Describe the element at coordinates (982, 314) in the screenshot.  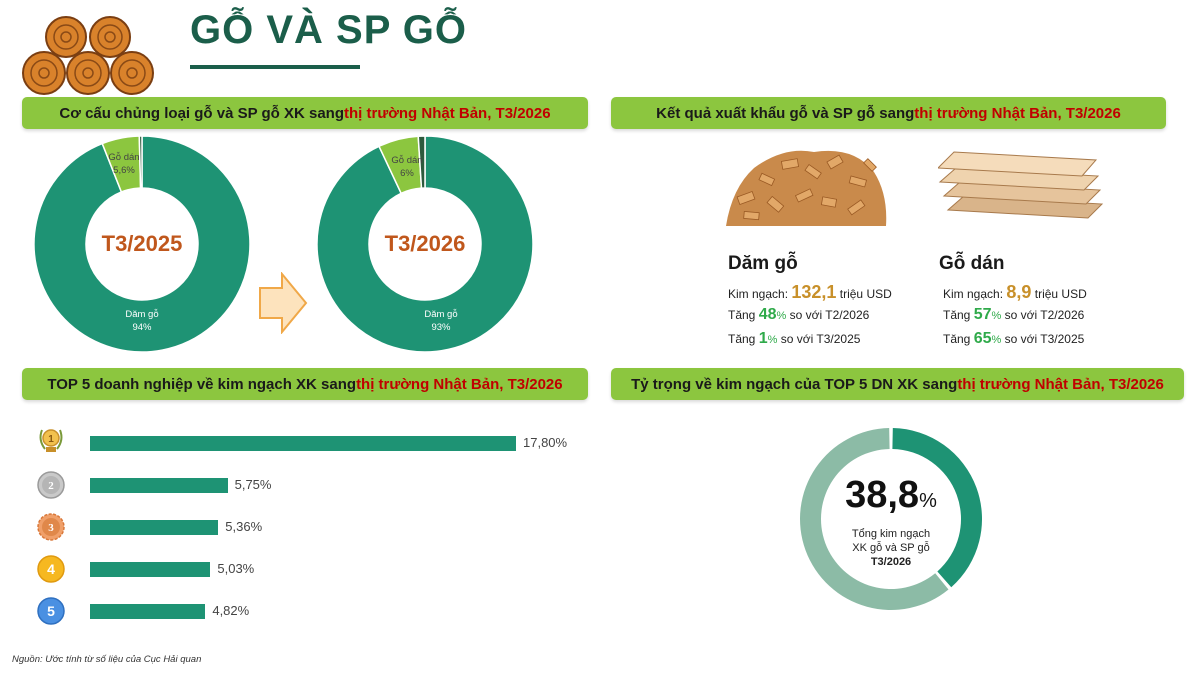
I see `mom-value: 57` at that location.